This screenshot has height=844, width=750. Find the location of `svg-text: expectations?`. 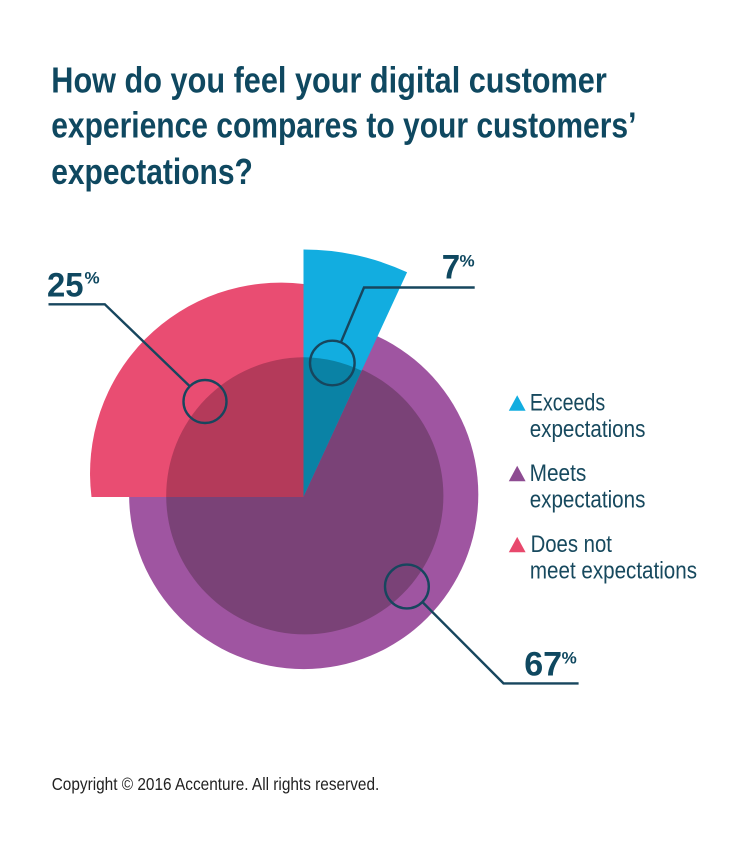

svg-text: expectations? is located at coordinates (152, 172).